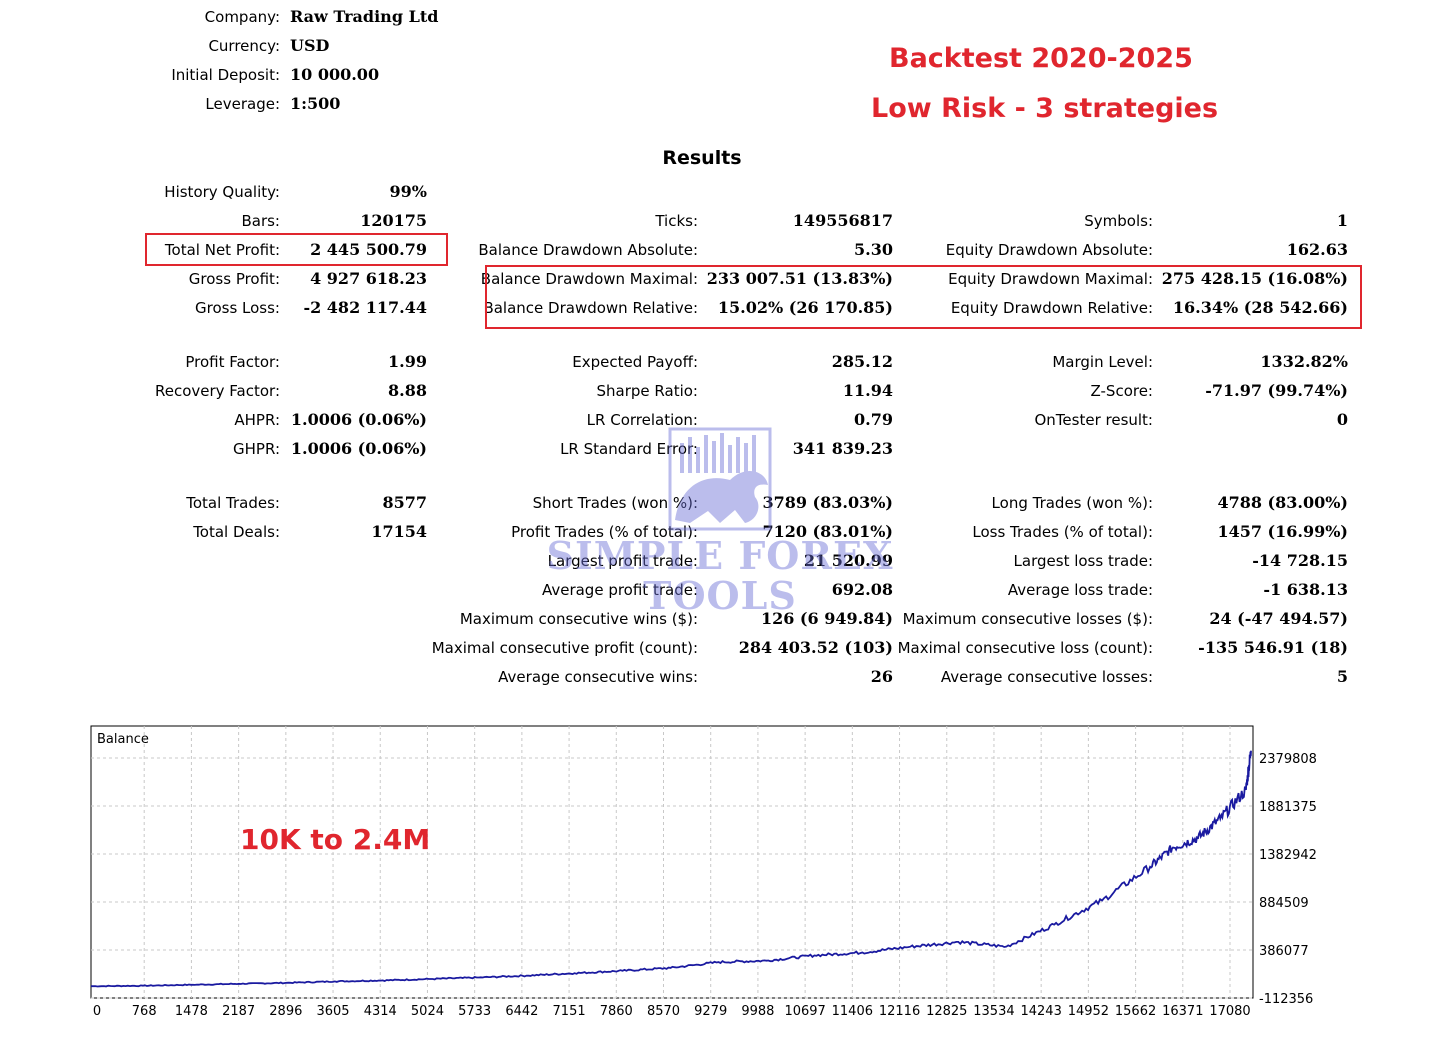 Image resolution: width=1441 pixels, height=1047 pixels. I want to click on stat-value: 126 (6 949.84), so click(826, 618).